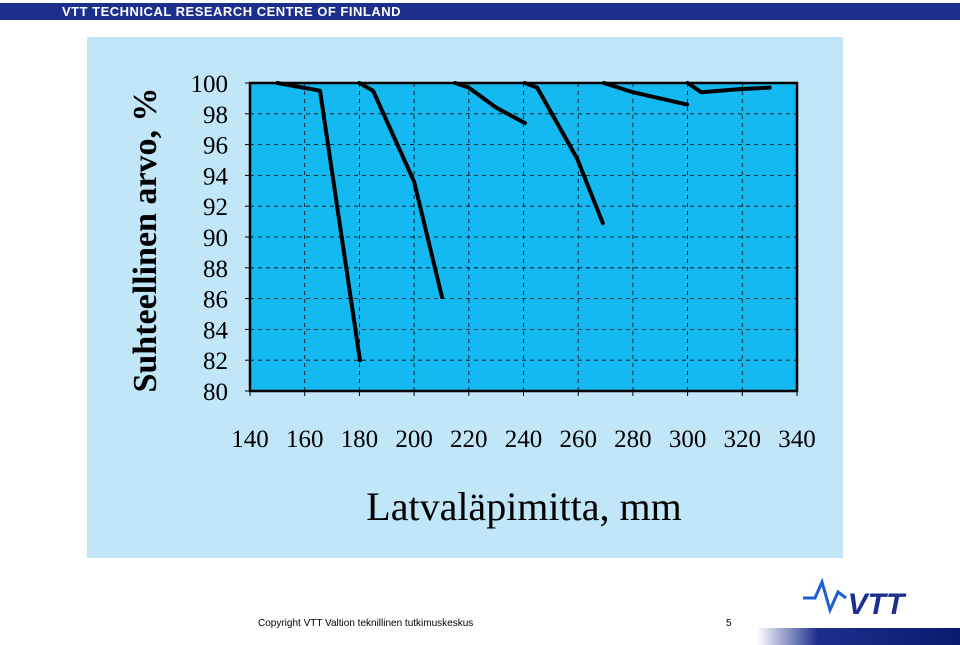  Describe the element at coordinates (360, 439) in the screenshot. I see `x-tick-label: 180` at that location.